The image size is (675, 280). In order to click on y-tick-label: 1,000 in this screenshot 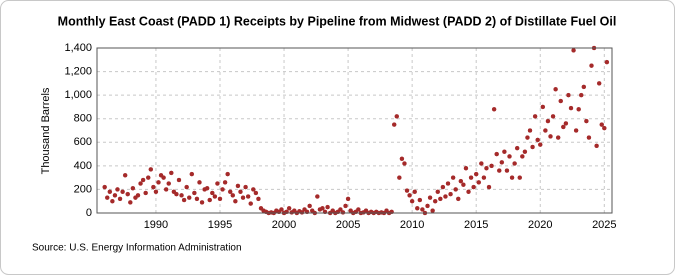, I will do `click(78, 95)`.